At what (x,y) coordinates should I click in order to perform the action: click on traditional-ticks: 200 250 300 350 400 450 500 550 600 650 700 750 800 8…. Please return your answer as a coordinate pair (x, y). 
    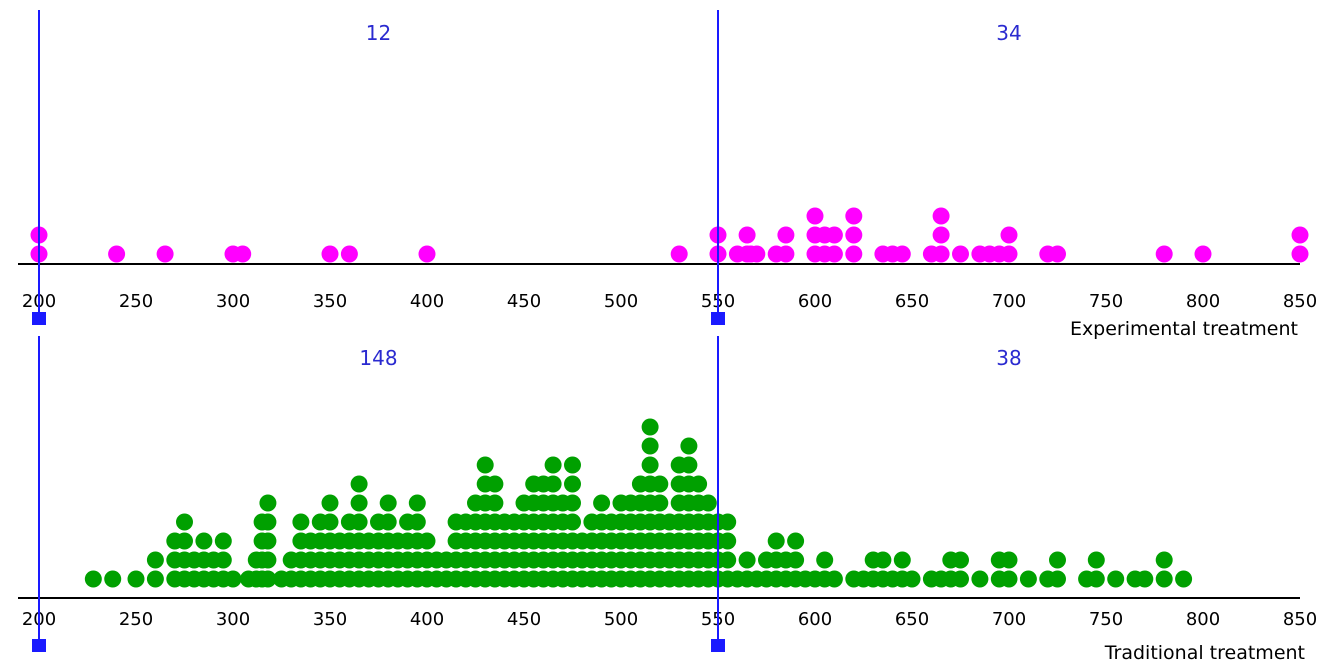
    Looking at the image, I should click on (669, 619).